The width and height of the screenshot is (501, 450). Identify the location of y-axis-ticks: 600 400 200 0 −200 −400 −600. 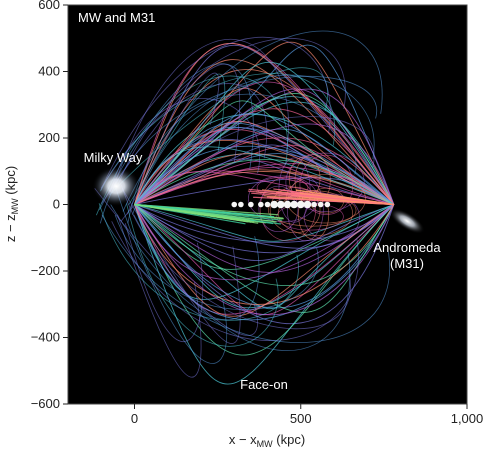
(49, 205).